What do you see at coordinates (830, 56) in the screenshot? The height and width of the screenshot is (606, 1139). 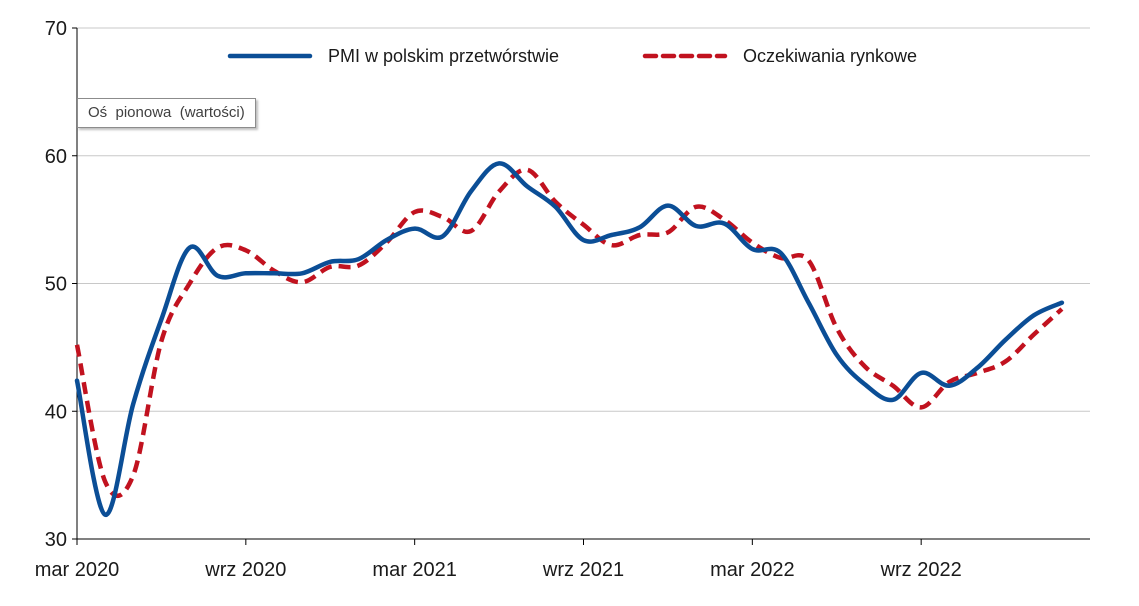 I see `legend-label-expectations: Oczekiwania rynkowe` at bounding box center [830, 56].